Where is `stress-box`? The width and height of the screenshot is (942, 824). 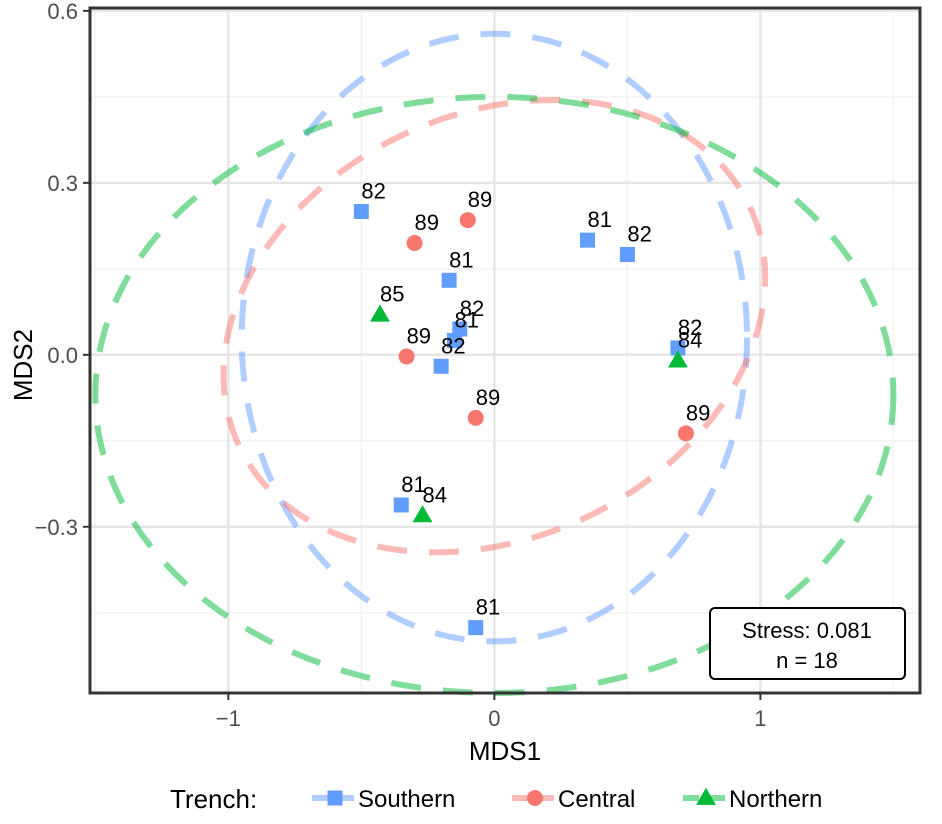
stress-box is located at coordinates (807, 643).